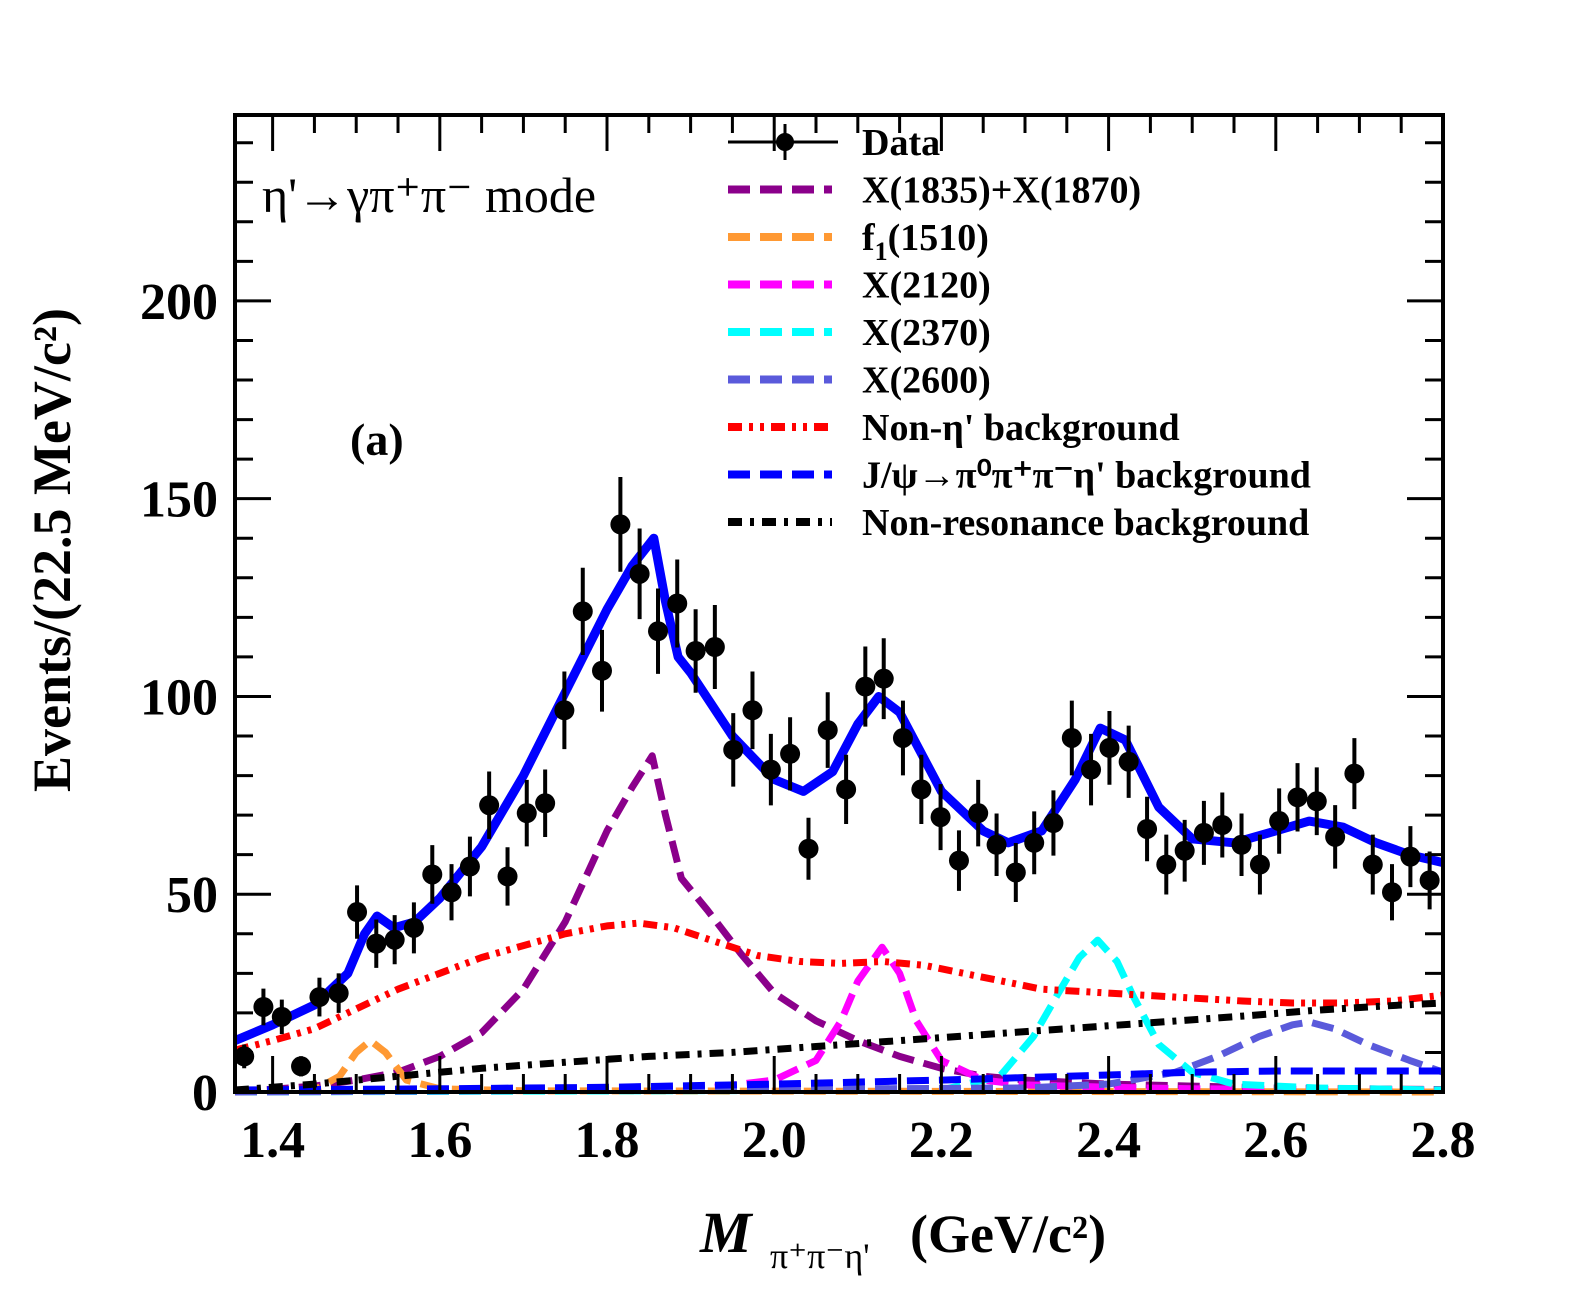  I want to click on x-axis-label-unit: (GeV/c²), so click(1008, 1234).